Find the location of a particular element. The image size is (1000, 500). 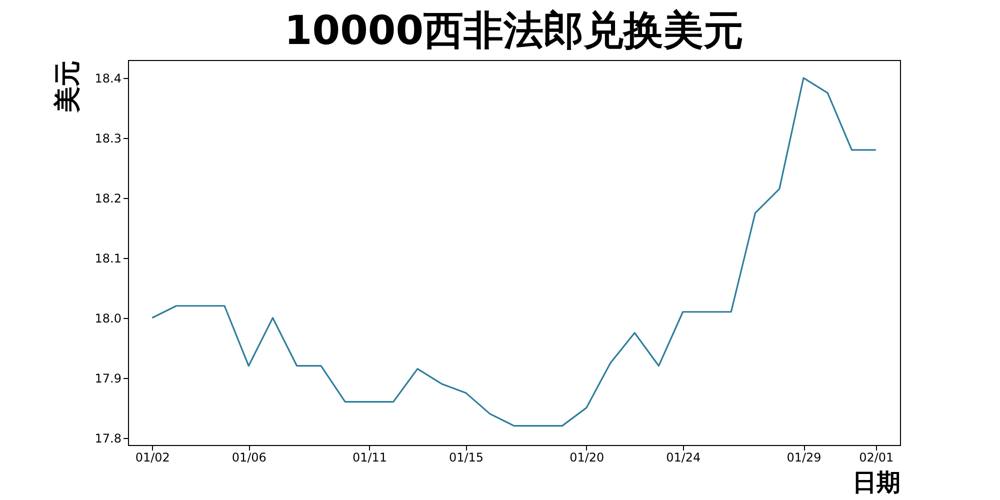

y-tick-label: 17.9 is located at coordinates (108, 378).